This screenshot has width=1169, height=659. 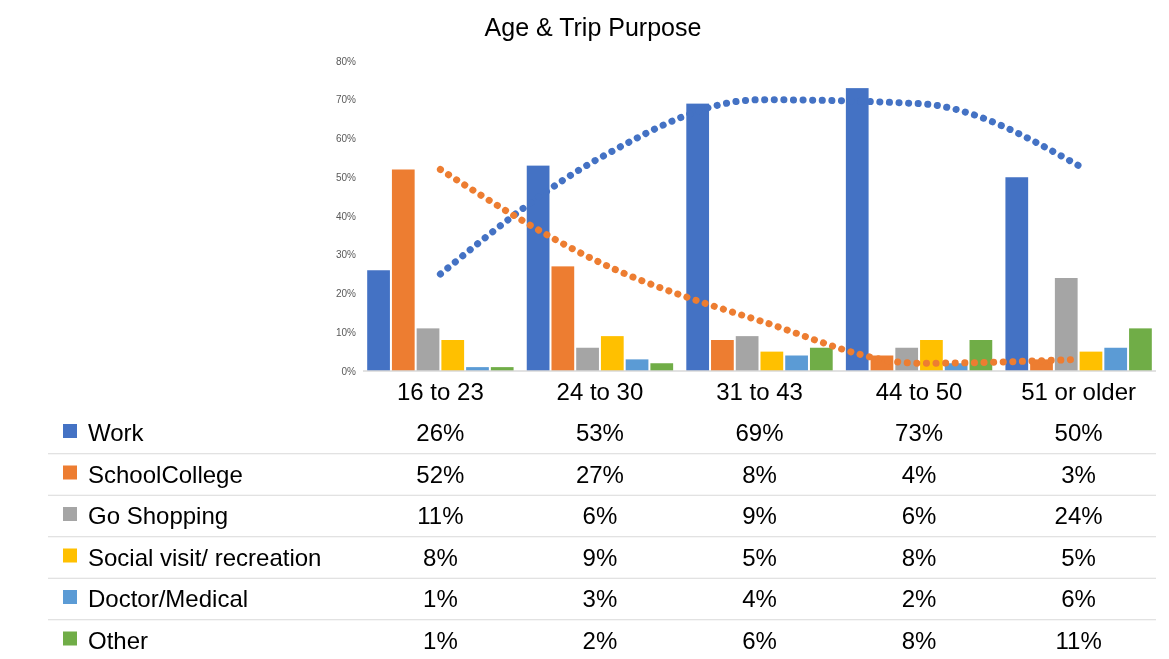 What do you see at coordinates (599, 433) in the screenshot?
I see `data-label: 53%` at bounding box center [599, 433].